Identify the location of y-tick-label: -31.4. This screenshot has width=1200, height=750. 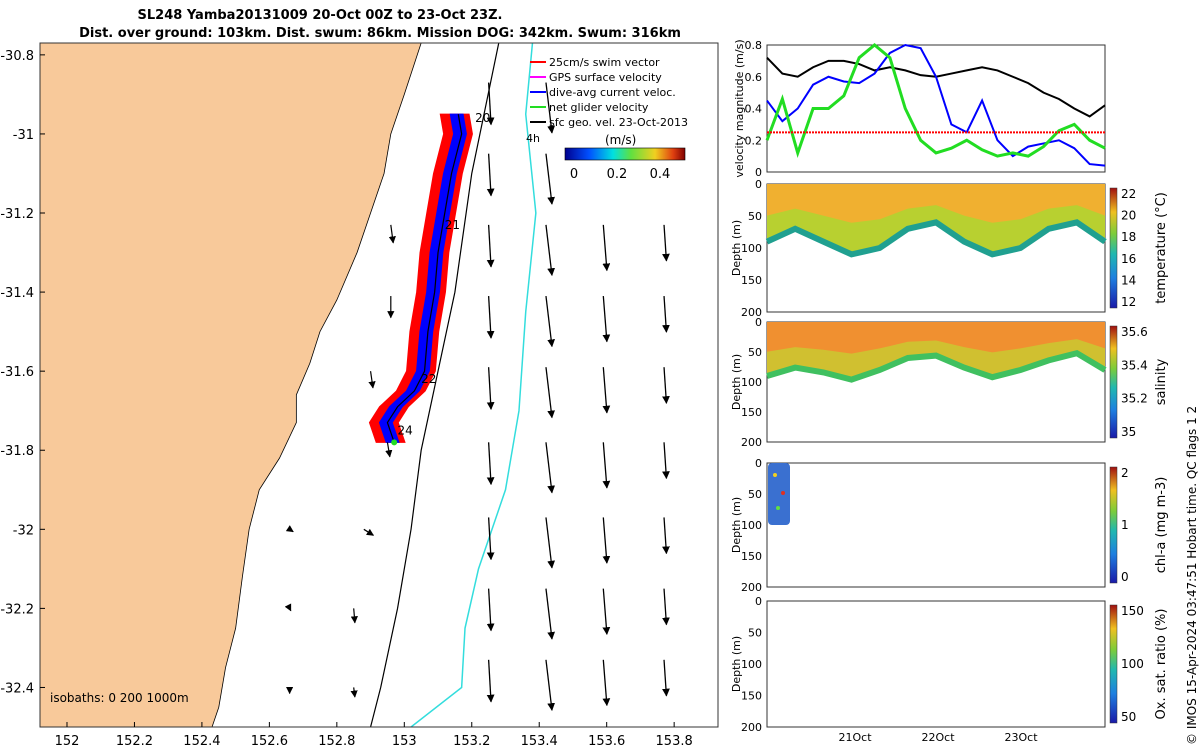
(17, 293).